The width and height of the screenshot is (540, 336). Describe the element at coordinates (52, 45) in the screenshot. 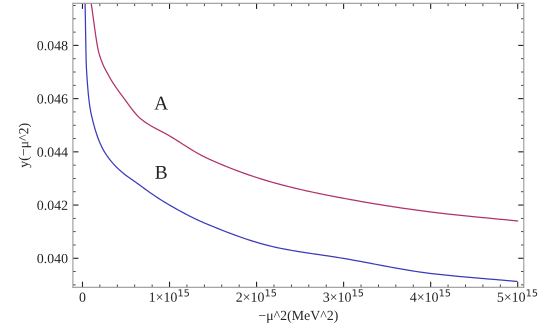

I see `y-tick-label: 0.048` at that location.